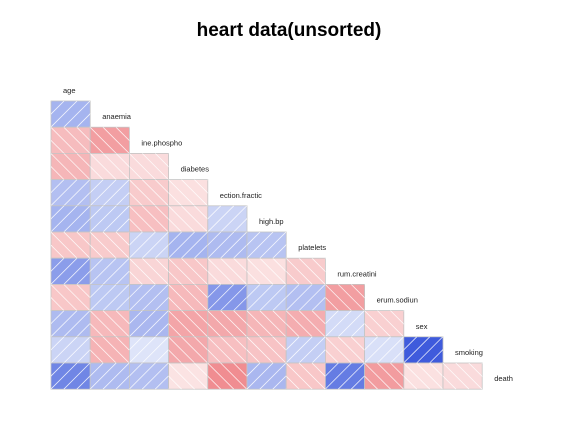 Image resolution: width=574 pixels, height=438 pixels. What do you see at coordinates (271, 221) in the screenshot?
I see `variable-label-5: high.bp` at bounding box center [271, 221].